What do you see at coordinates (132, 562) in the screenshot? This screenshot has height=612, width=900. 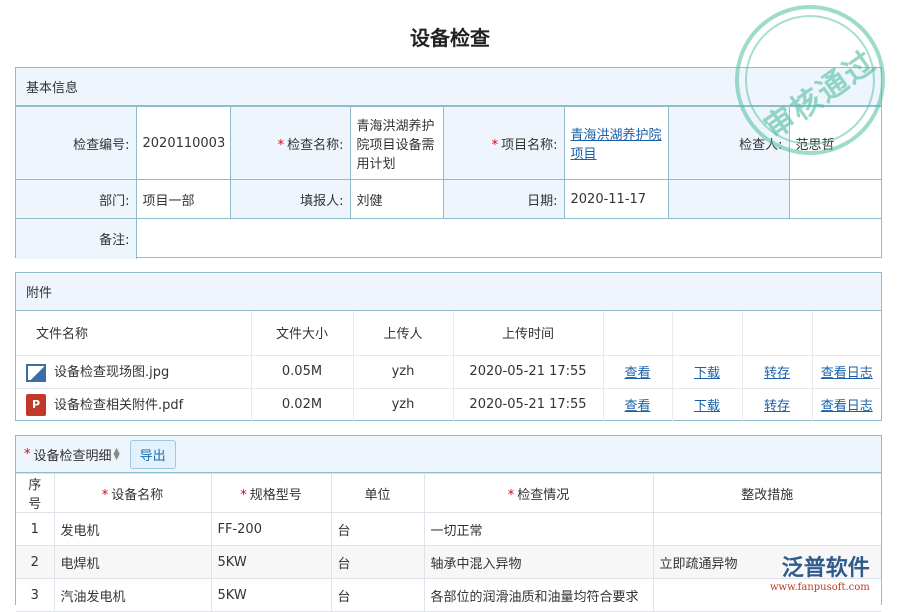 I see `cell-device: 电焊机` at bounding box center [132, 562].